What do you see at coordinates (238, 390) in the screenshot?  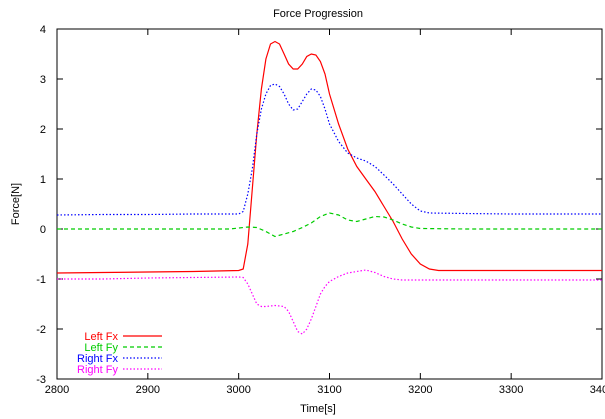 I see `x-tick-label: 3000` at bounding box center [238, 390].